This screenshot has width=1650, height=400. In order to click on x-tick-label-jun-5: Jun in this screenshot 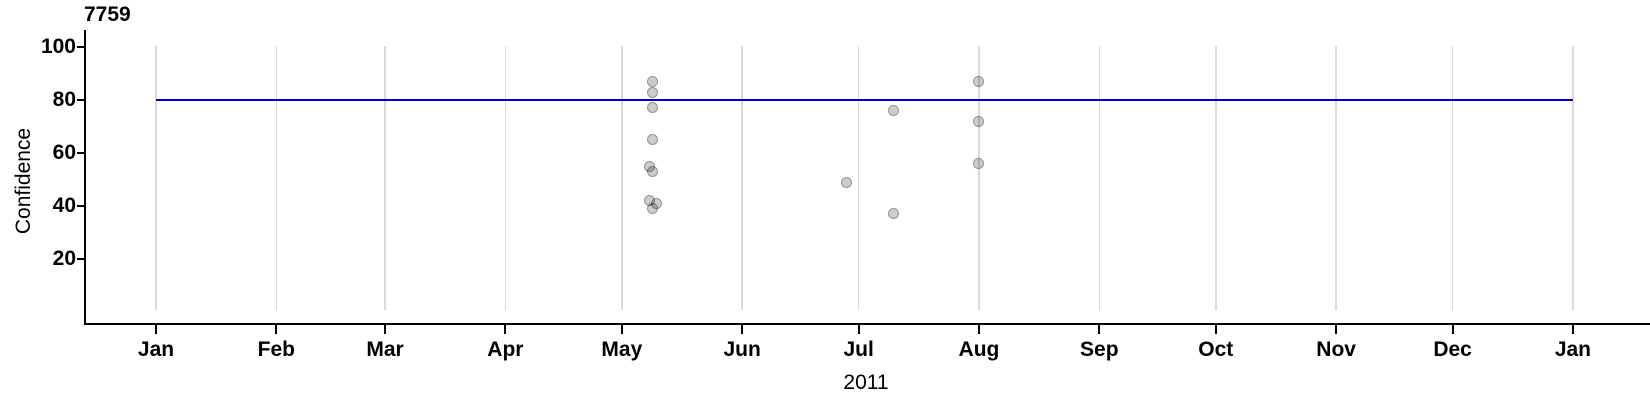, I will do `click(742, 349)`.